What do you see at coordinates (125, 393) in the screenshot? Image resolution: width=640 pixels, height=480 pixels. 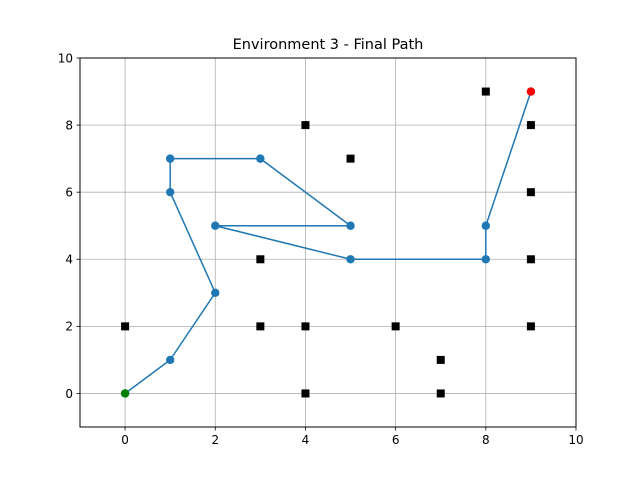 I see `start-point` at bounding box center [125, 393].